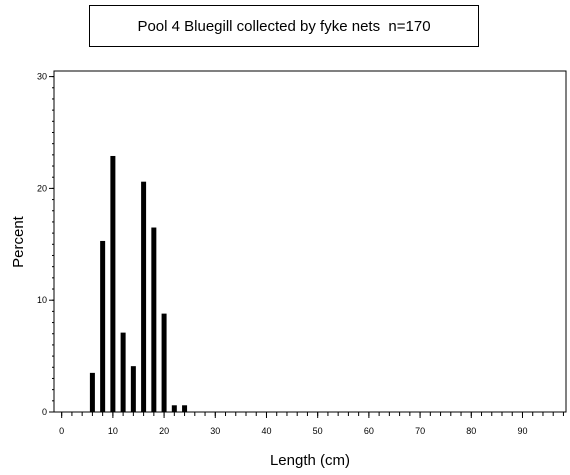 Image resolution: width=570 pixels, height=475 pixels. I want to click on x-tick-label: 0, so click(61, 431).